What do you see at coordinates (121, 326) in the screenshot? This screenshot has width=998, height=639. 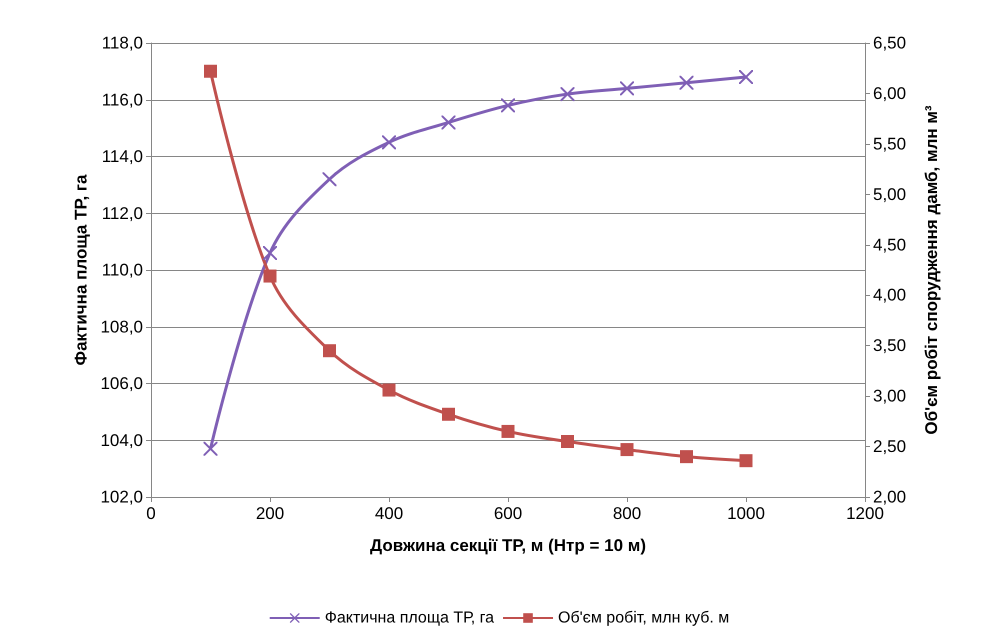 I see `y-tick-label: 108,0` at bounding box center [121, 326].